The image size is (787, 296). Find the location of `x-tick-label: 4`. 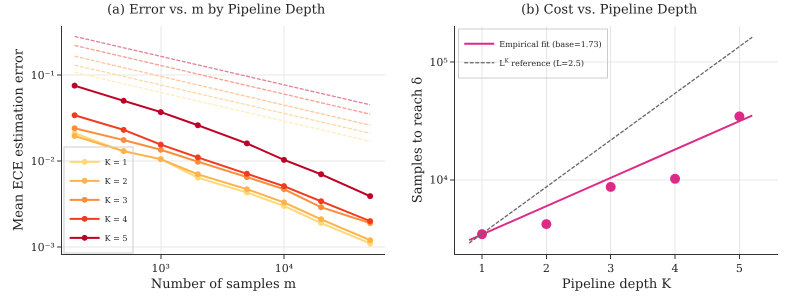

x-tick-label: 4 is located at coordinates (675, 269).